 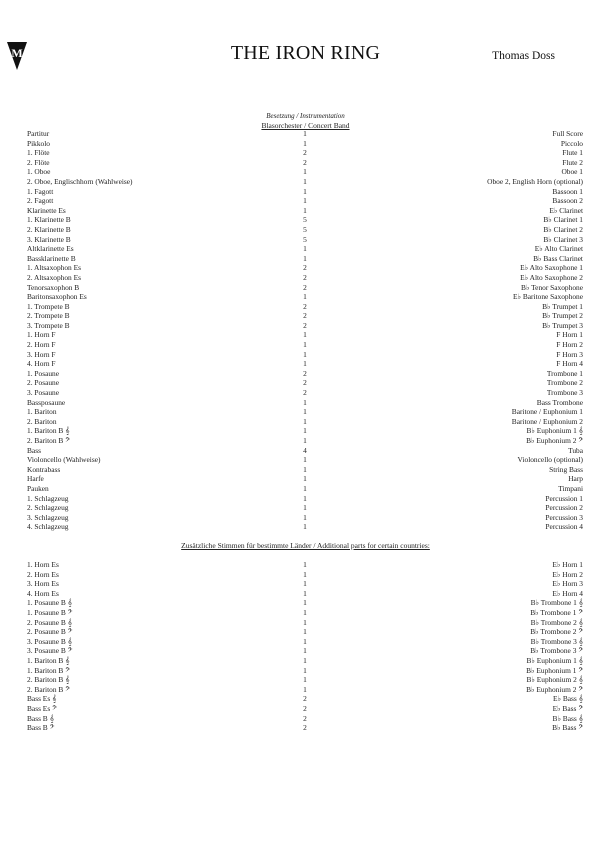 What do you see at coordinates (43, 593) in the screenshot?
I see `part-name-german: 4. Horn Es` at bounding box center [43, 593].